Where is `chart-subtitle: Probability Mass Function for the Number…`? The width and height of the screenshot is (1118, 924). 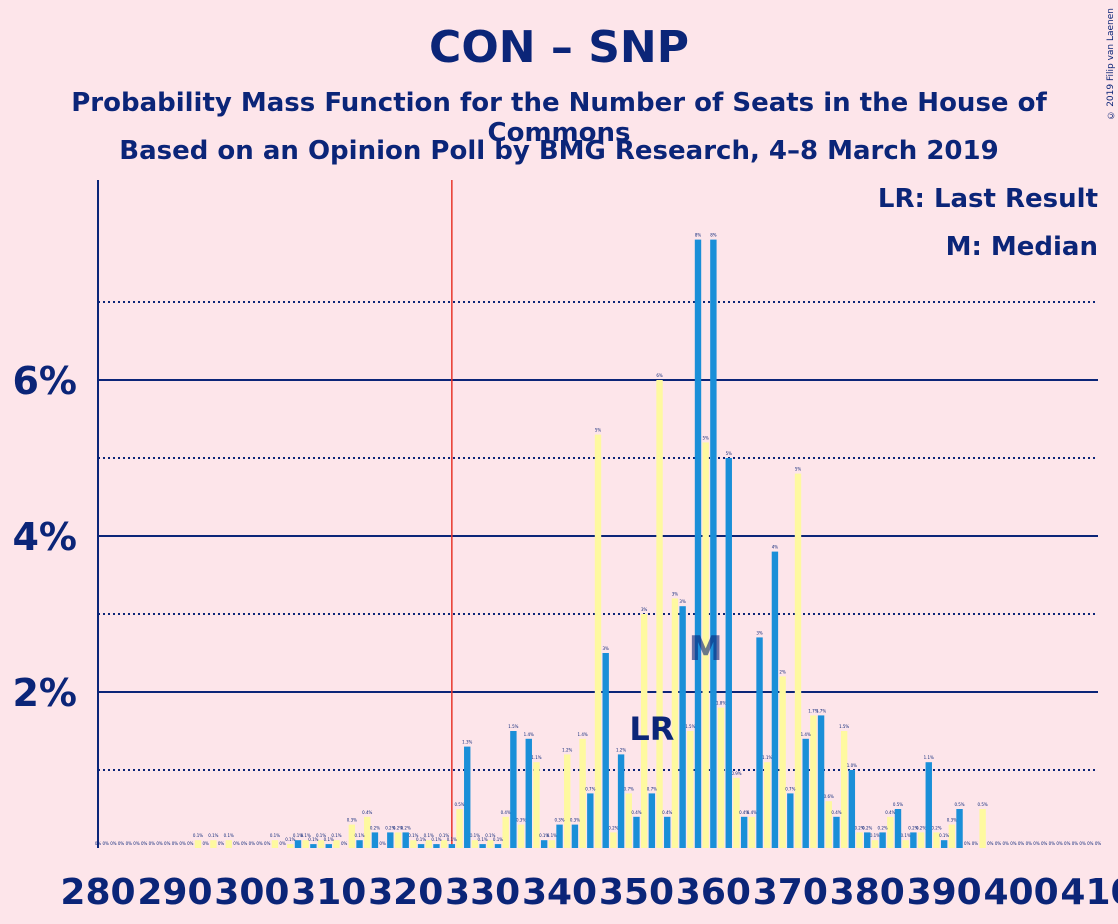
chart-subtitle: Probability Mass Function for the Number… is located at coordinates (559, 118).